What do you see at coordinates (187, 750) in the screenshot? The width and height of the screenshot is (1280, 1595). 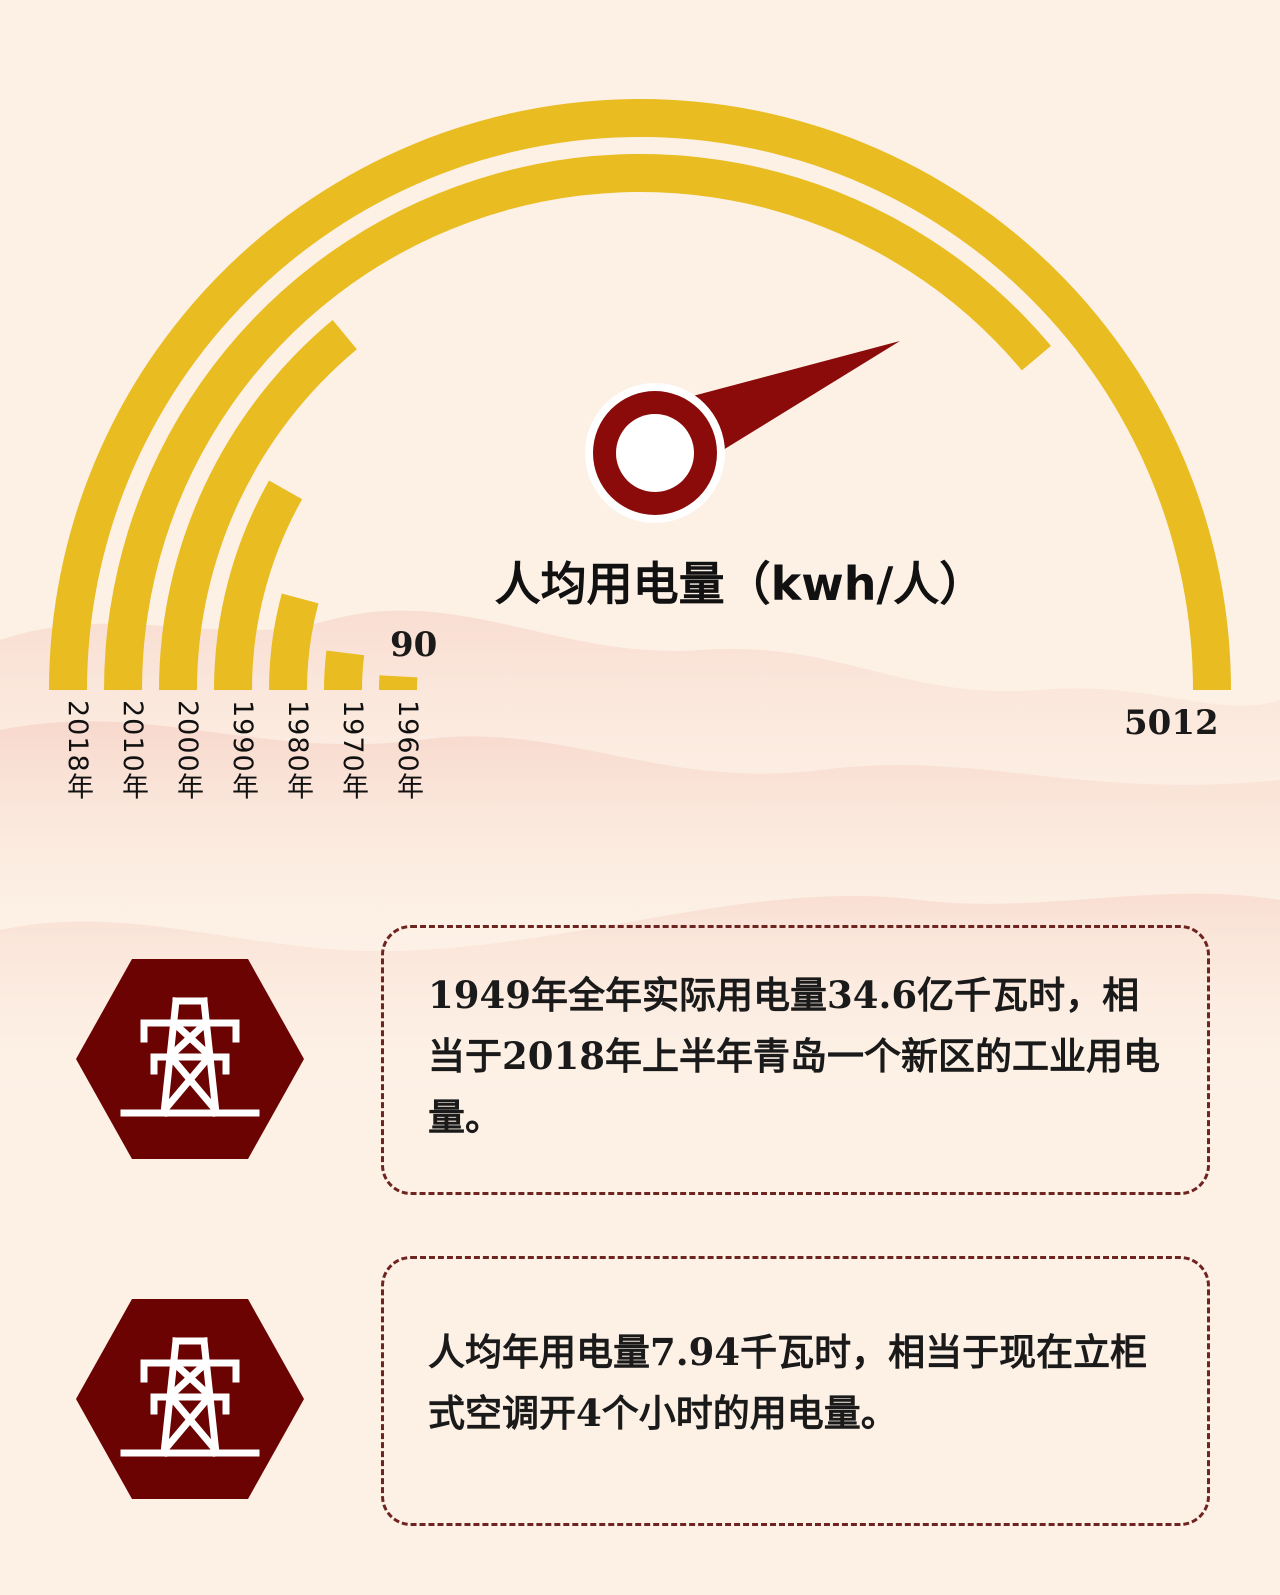 I see `year-label: 2000年` at bounding box center [187, 750].